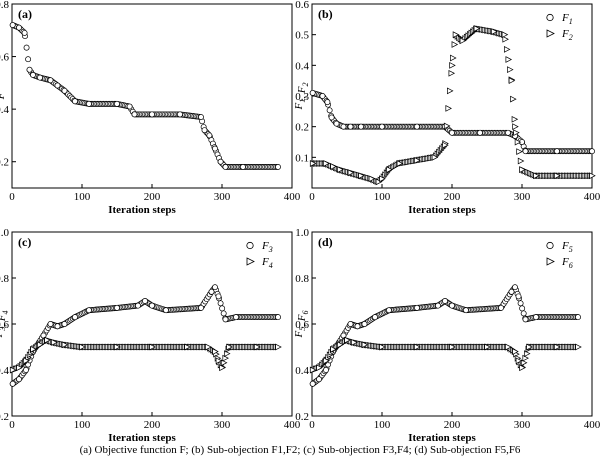 The width and height of the screenshot is (600, 467). Describe the element at coordinates (550, 245) in the screenshot. I see `legend-marker-circle` at that location.